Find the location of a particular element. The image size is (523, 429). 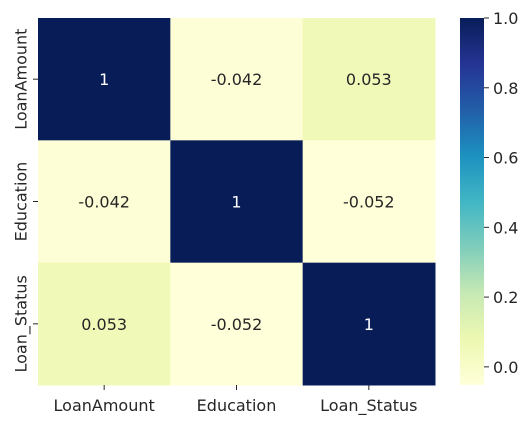

heatmap-cell-education-loan-status is located at coordinates (369, 202).